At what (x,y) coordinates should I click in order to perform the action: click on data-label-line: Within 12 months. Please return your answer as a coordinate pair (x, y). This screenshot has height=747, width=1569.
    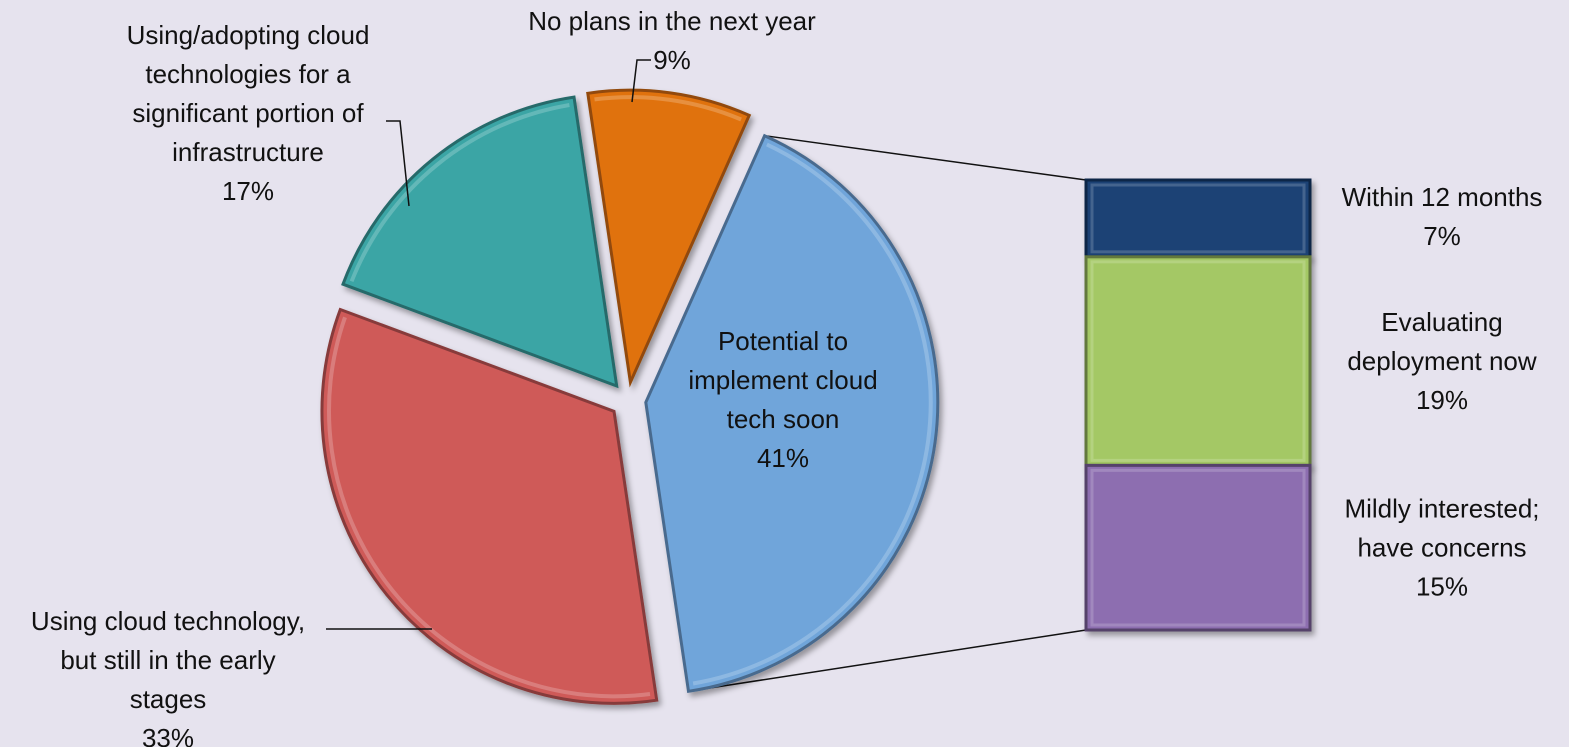
    Looking at the image, I should click on (1442, 197).